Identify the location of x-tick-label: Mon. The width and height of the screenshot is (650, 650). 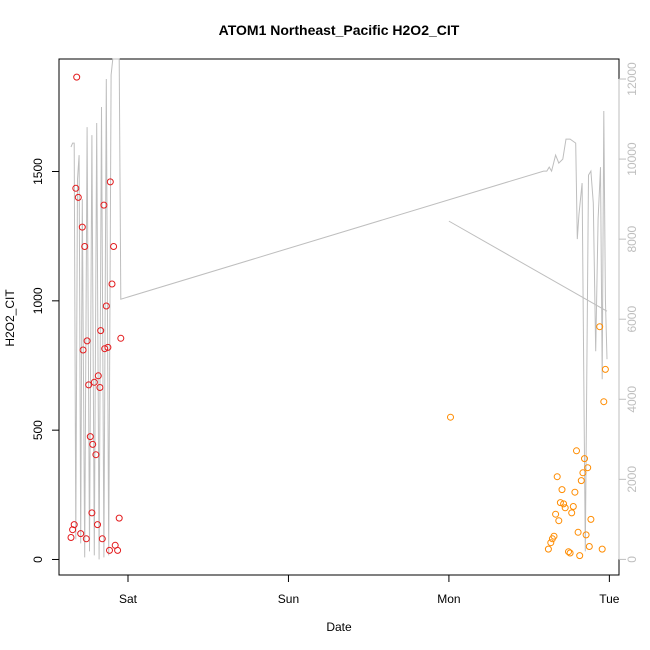
(448, 599).